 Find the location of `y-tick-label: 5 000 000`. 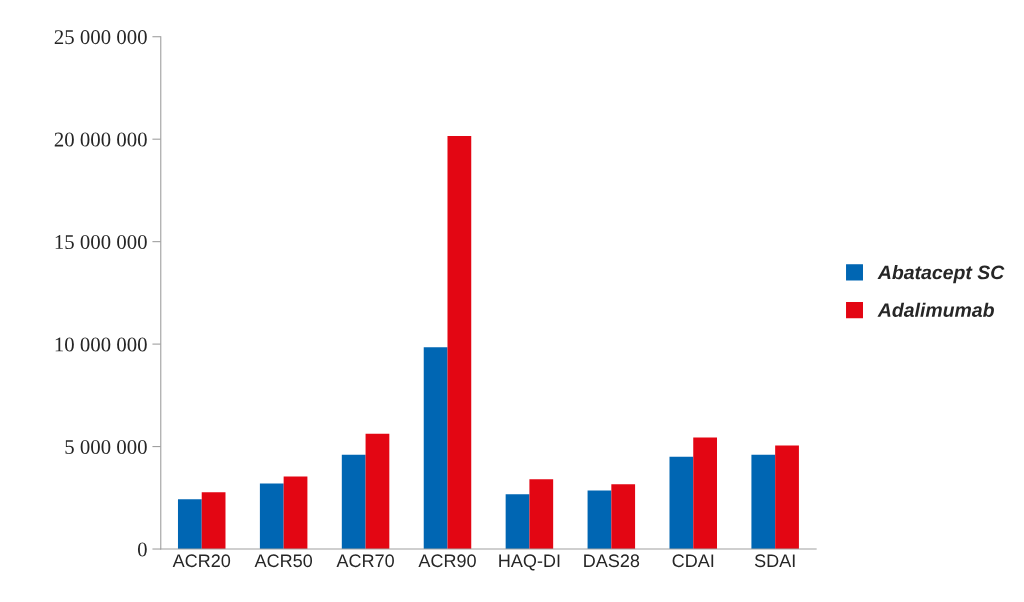

y-tick-label: 5 000 000 is located at coordinates (106, 446).